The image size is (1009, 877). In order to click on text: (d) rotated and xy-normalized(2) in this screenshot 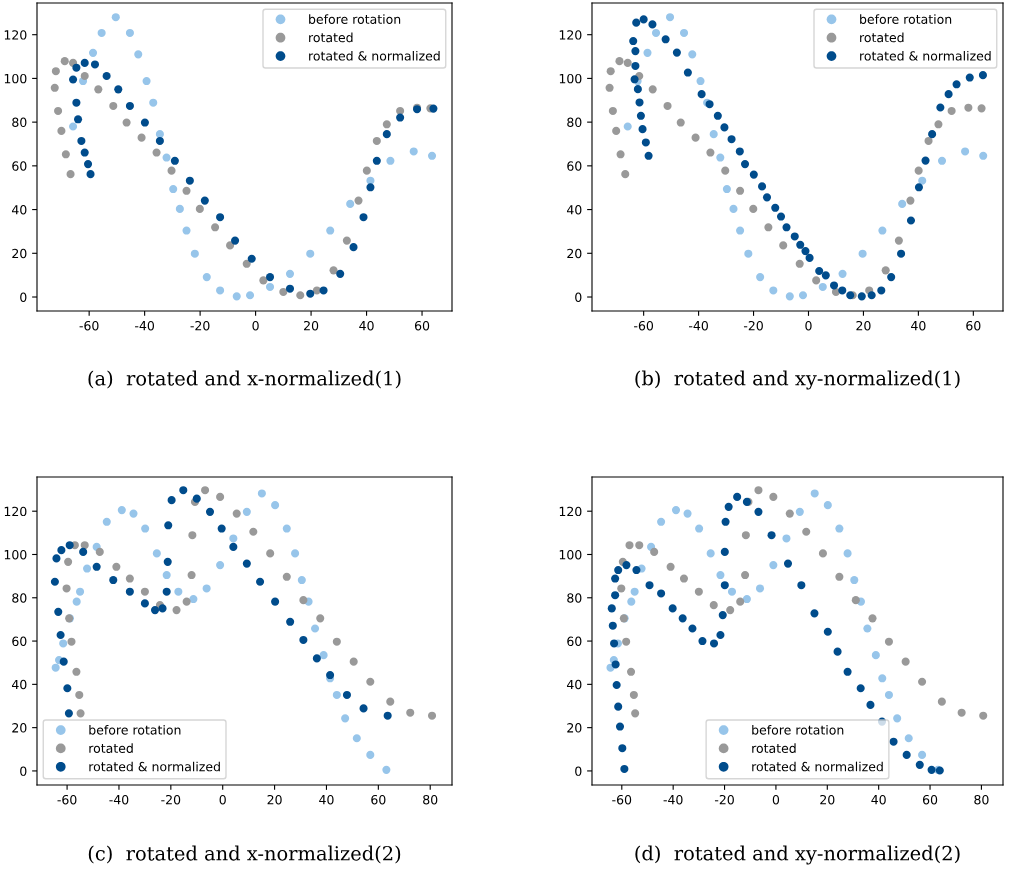, I will do `click(797, 855)`.